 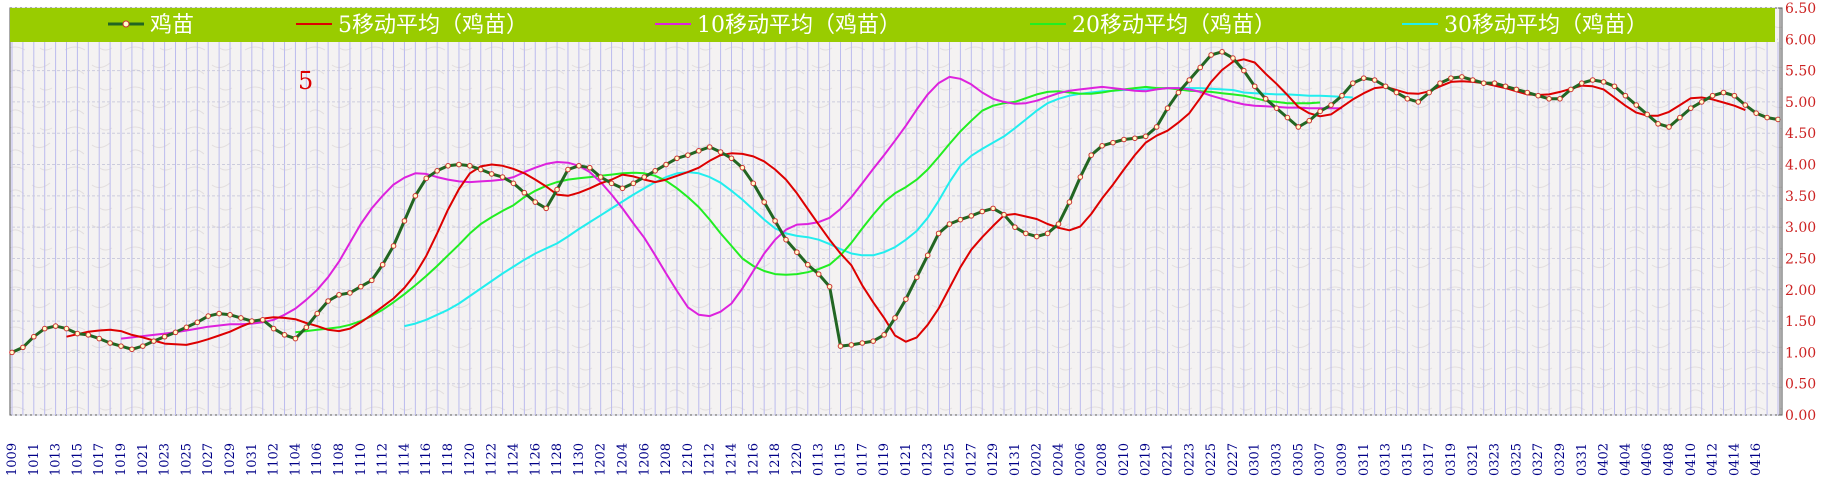 I want to click on x-tick-label: 0327, so click(x=1538, y=459).